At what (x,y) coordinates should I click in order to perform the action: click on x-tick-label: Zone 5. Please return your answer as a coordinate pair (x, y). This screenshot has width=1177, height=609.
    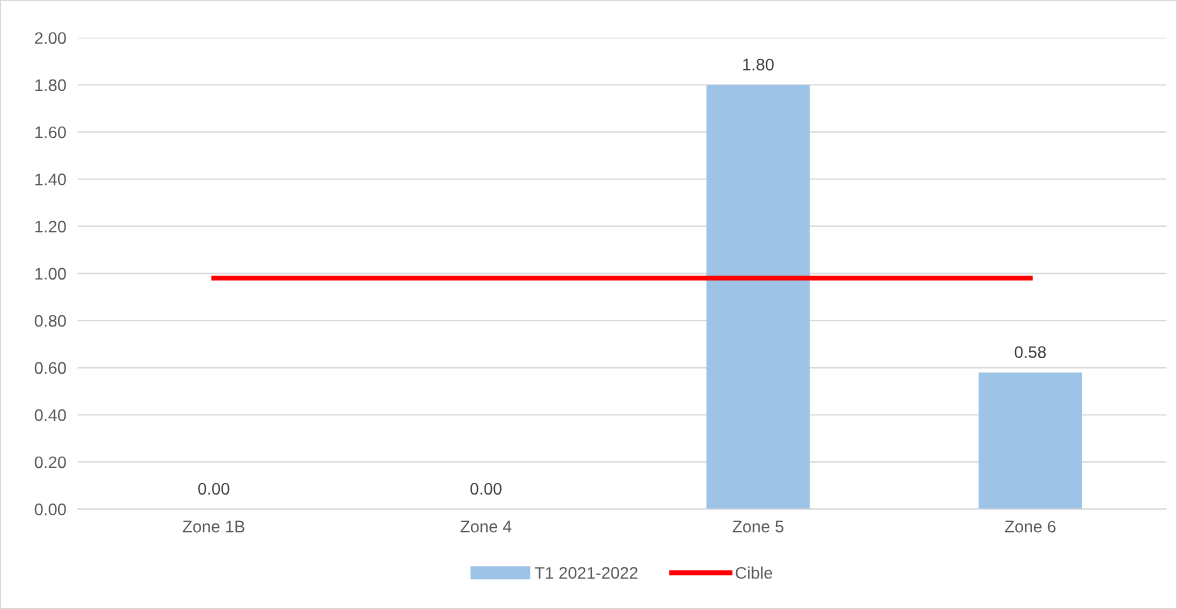
    Looking at the image, I should click on (758, 526).